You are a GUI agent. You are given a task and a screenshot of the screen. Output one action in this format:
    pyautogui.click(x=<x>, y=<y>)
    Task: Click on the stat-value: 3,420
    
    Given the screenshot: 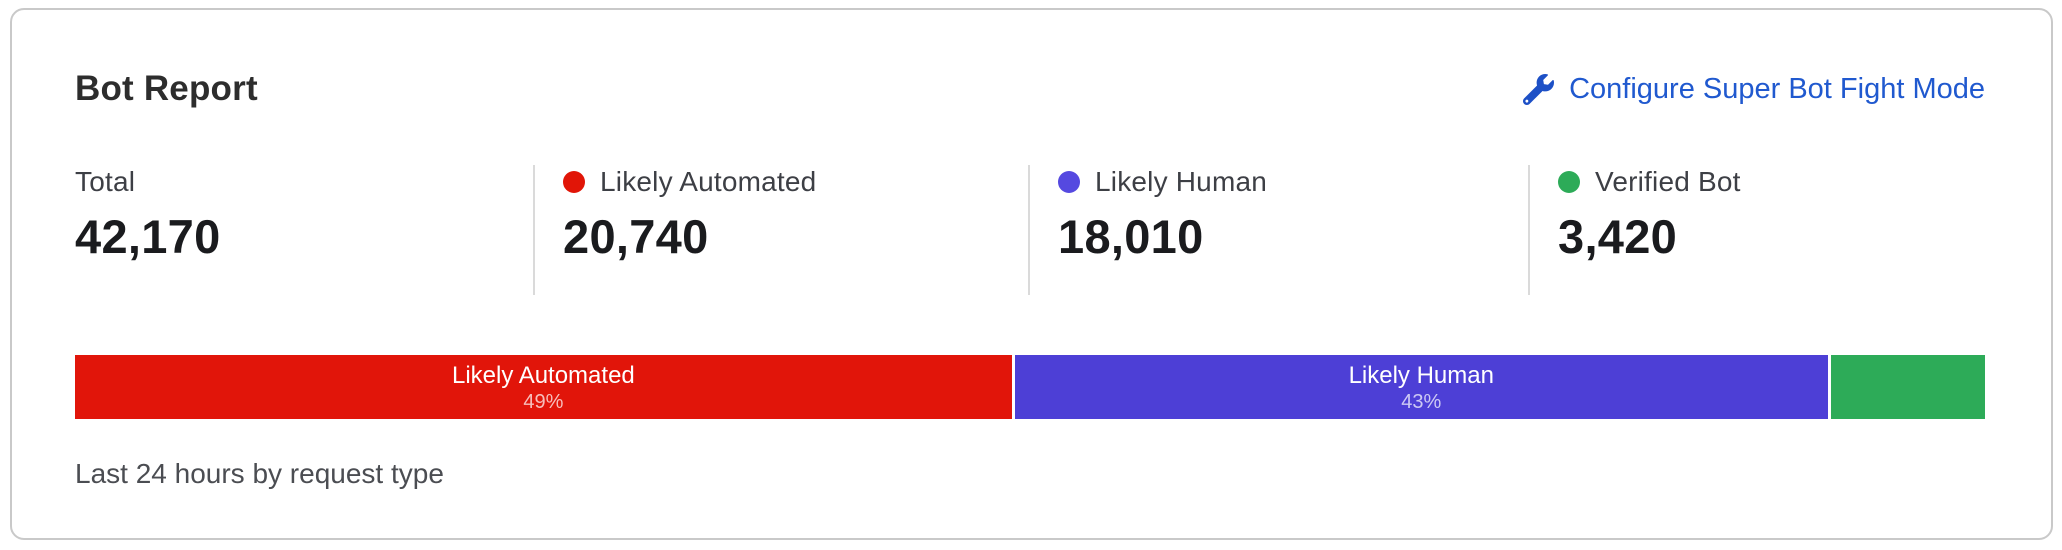 What is the action you would take?
    pyautogui.click(x=1618, y=236)
    